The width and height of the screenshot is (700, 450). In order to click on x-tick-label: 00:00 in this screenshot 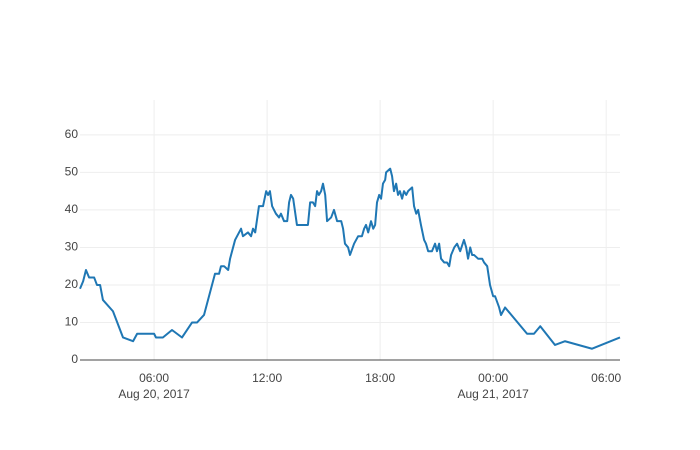, I will do `click(493, 378)`.